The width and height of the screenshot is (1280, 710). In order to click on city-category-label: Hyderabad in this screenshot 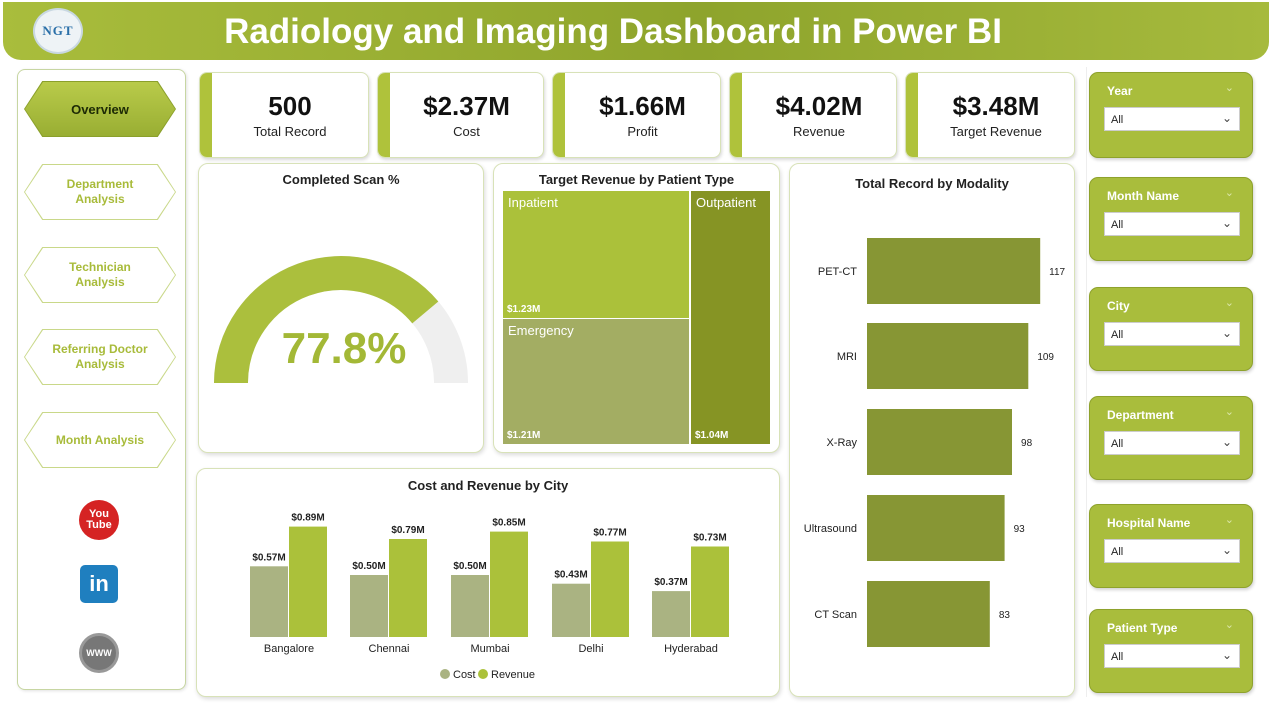, I will do `click(691, 649)`.